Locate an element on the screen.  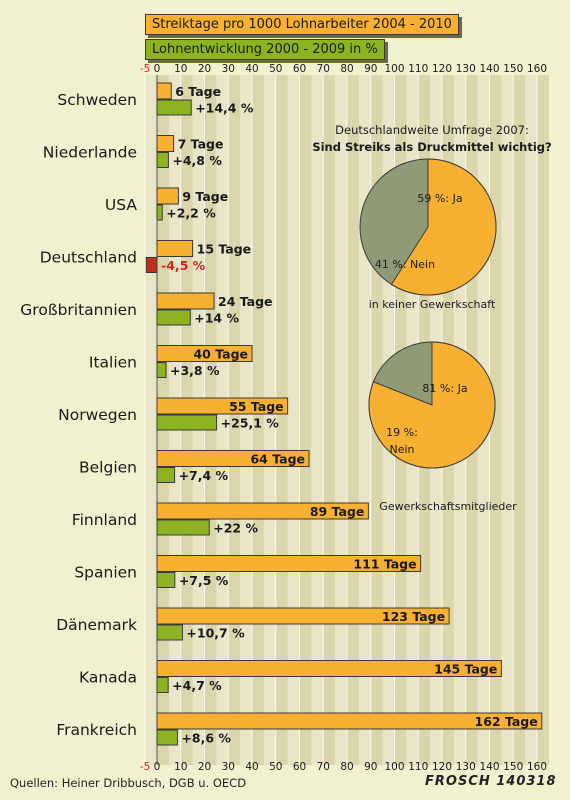
x-tick-label-top: 80 is located at coordinates (346, 69).